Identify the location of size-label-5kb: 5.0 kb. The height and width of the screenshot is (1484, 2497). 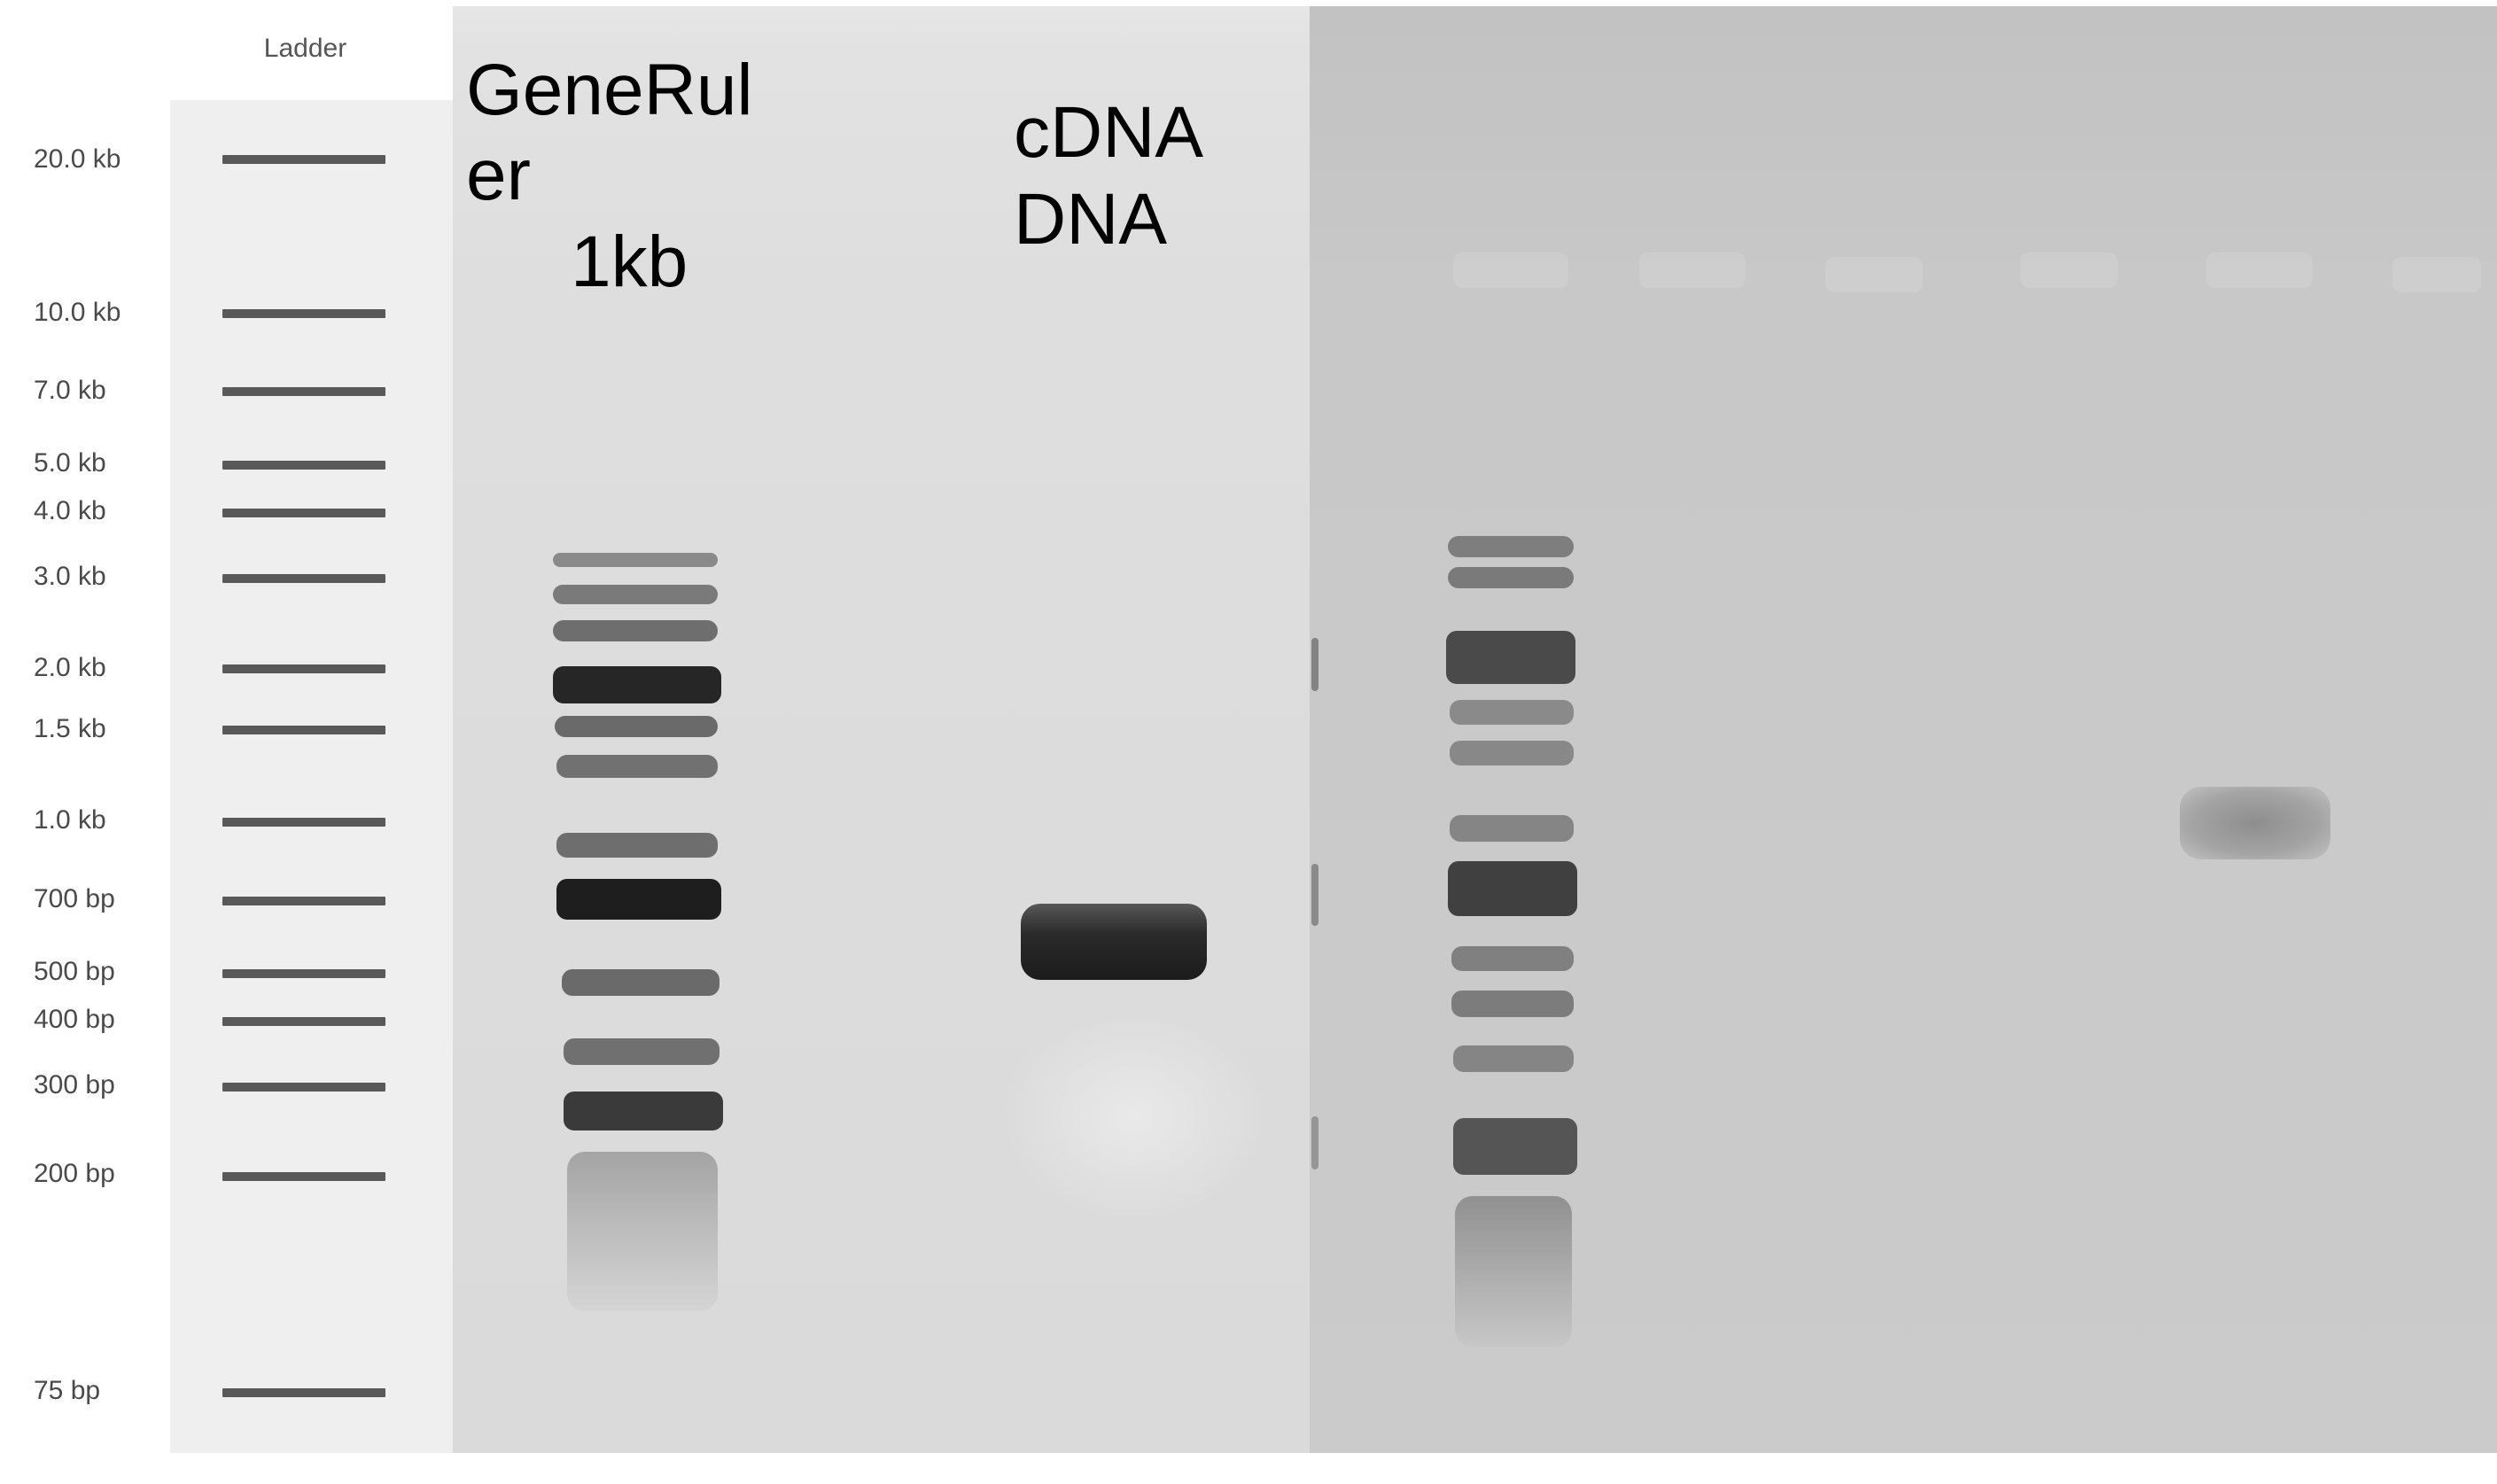
(70, 463).